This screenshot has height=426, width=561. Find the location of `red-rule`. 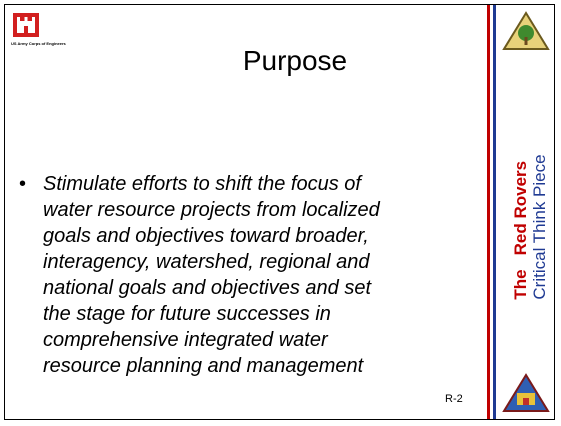

red-rule is located at coordinates (488, 212).